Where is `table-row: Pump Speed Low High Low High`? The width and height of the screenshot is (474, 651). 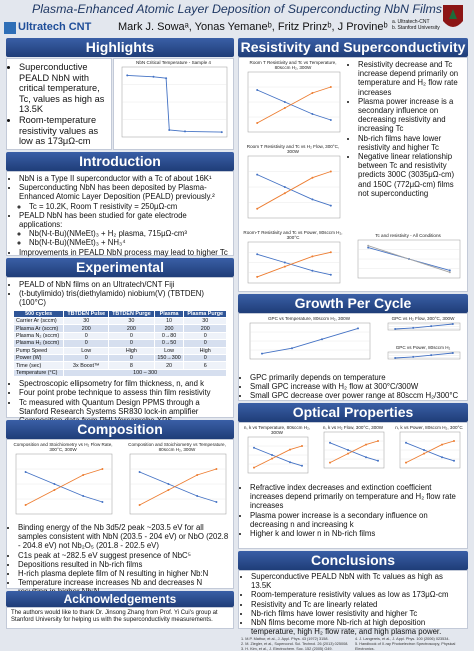
table-row: Pump Speed Low High Low High is located at coordinates (119, 350).